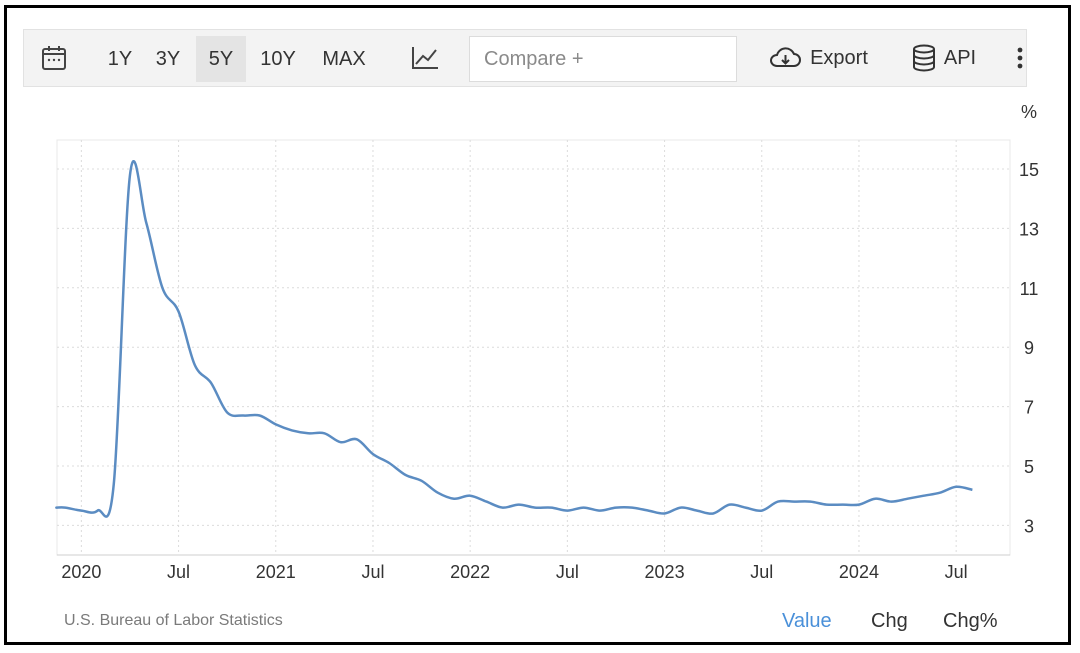 Image resolution: width=1080 pixels, height=653 pixels. Describe the element at coordinates (960, 57) in the screenshot. I see `api-label: API` at that location.